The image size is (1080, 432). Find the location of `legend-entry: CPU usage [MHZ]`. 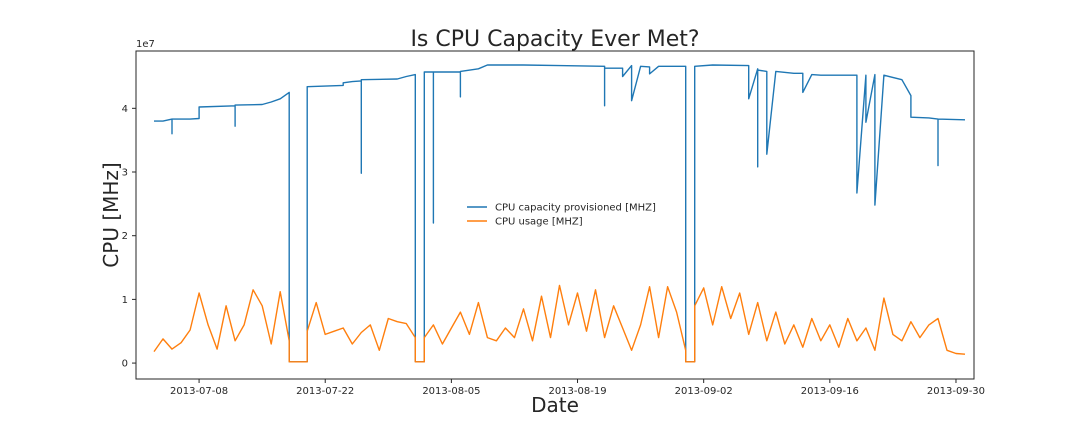

legend-entry: CPU usage [MHZ] is located at coordinates (539, 222).